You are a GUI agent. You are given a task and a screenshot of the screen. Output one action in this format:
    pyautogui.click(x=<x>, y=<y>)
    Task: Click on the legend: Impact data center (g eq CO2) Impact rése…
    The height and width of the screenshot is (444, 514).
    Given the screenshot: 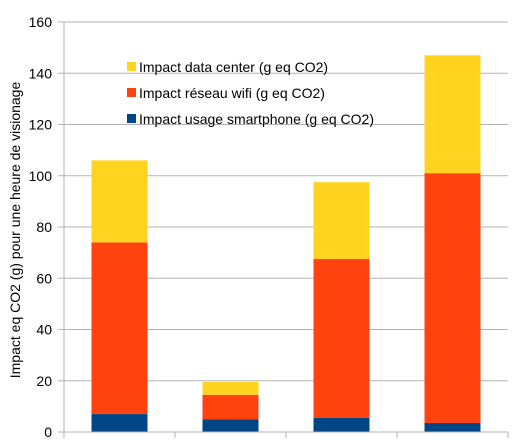 What is the action you would take?
    pyautogui.click(x=250, y=93)
    